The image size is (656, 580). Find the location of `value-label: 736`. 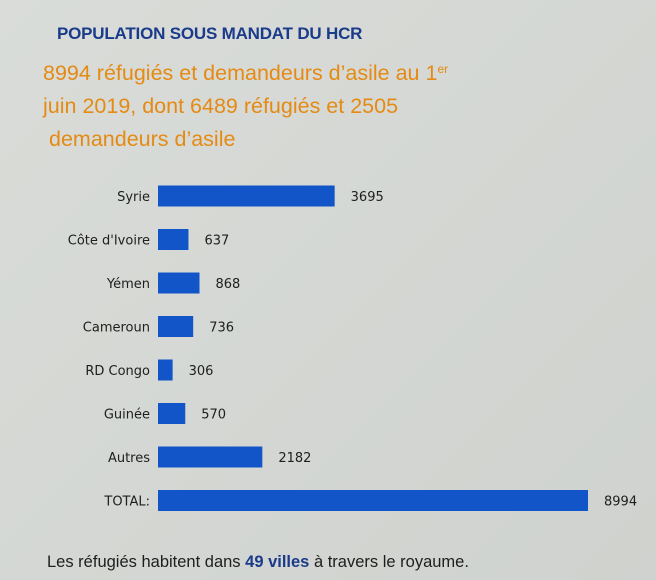

value-label: 736 is located at coordinates (221, 328).